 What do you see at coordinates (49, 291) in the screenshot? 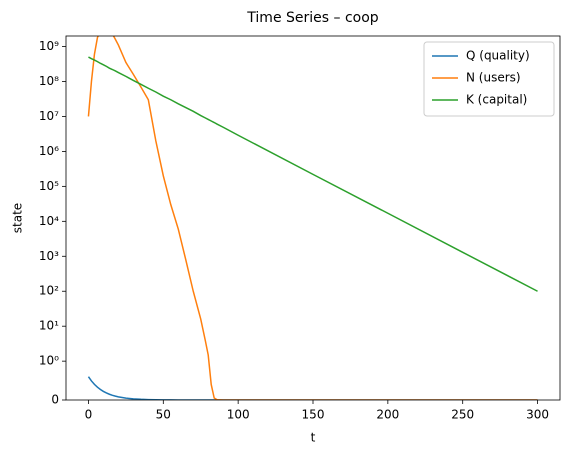
I see `y-tick-label: 10²` at bounding box center [49, 291].